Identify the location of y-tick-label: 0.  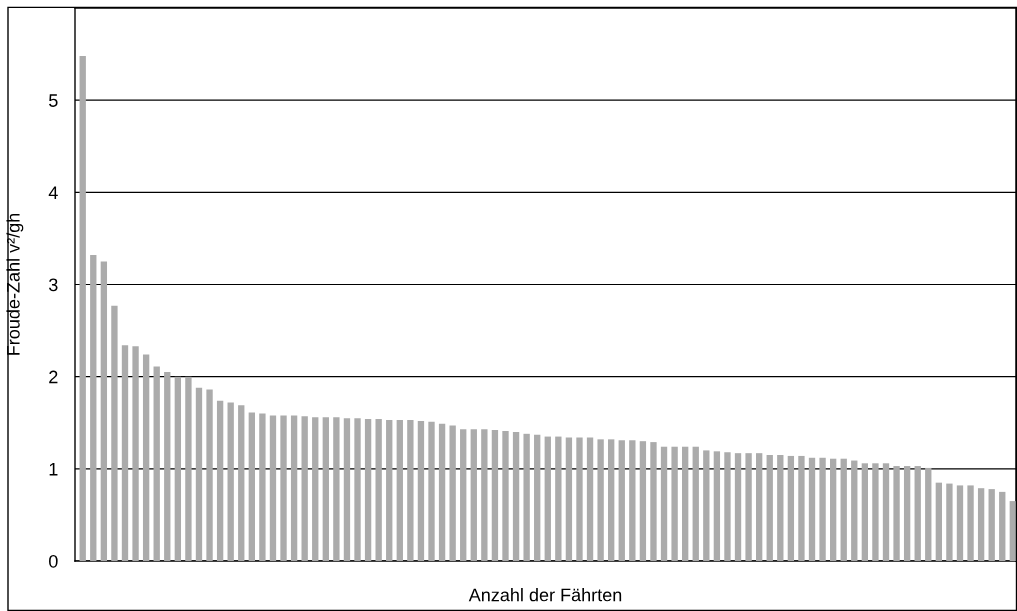
(53, 561).